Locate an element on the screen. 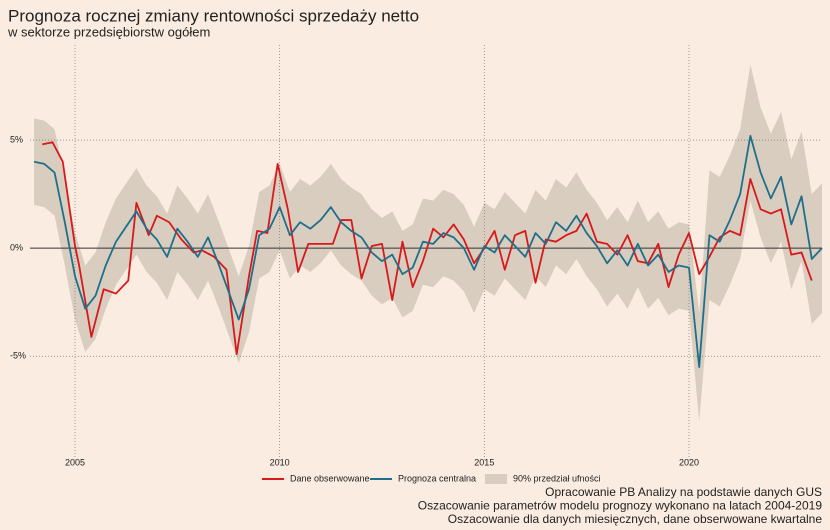 The height and width of the screenshot is (530, 830). legend-label: Dane obserwowane is located at coordinates (330, 478).